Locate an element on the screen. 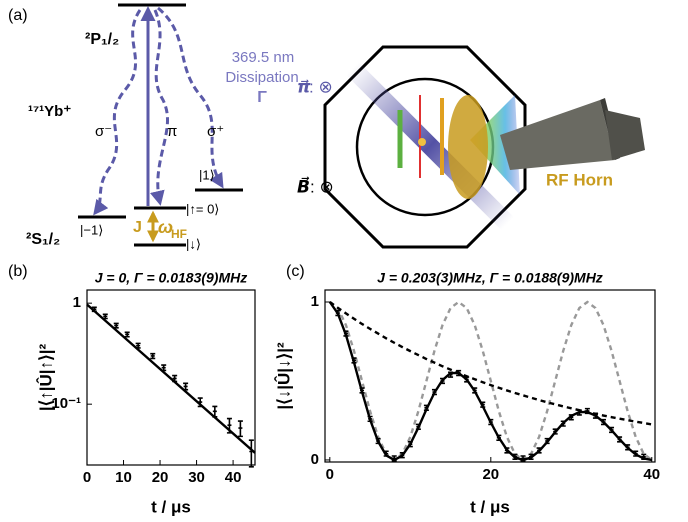  panel-label: (b) is located at coordinates (18, 271).